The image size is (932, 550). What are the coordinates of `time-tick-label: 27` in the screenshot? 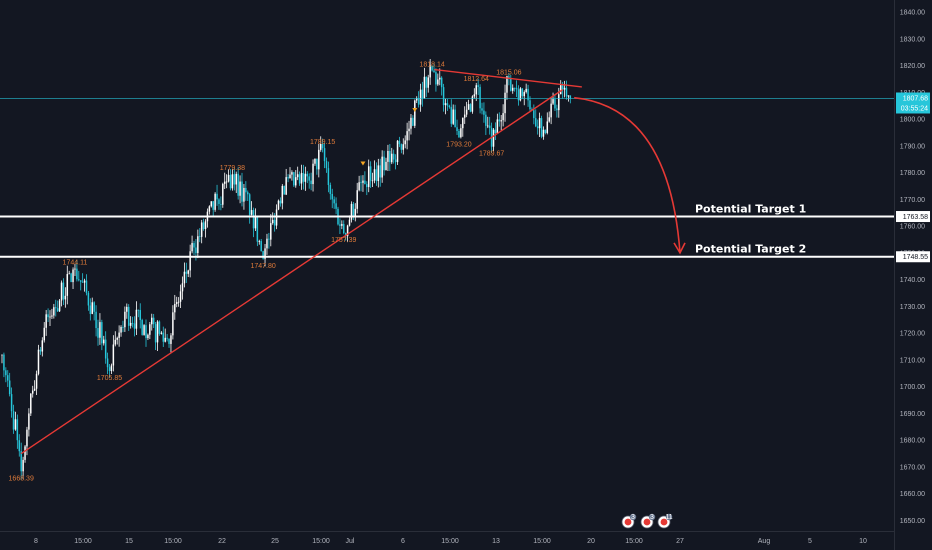 It's located at (680, 541).